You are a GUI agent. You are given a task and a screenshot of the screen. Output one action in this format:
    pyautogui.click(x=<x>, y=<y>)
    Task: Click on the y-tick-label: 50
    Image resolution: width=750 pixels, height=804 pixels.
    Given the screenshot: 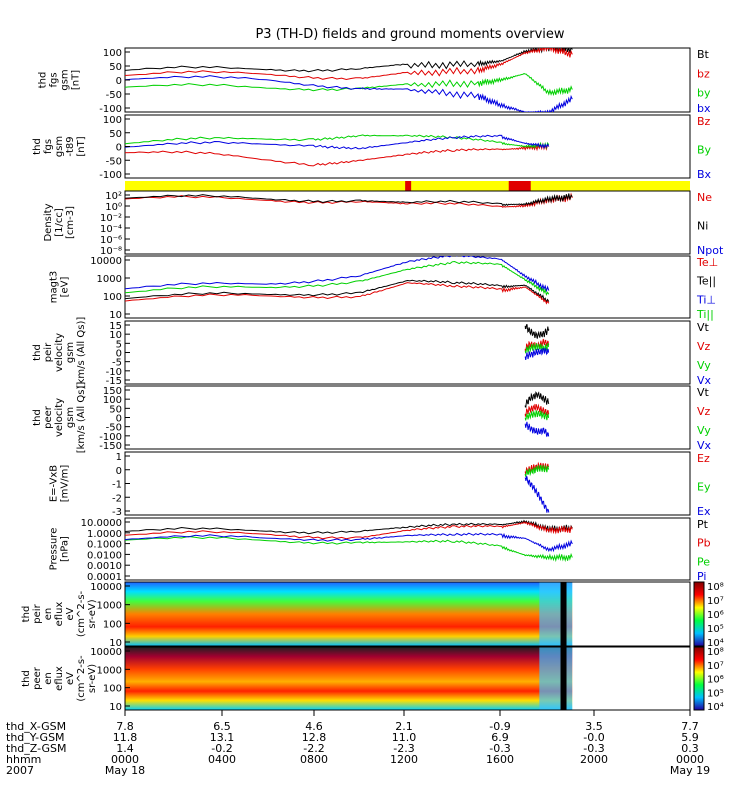 What is the action you would take?
    pyautogui.click(x=115, y=409)
    